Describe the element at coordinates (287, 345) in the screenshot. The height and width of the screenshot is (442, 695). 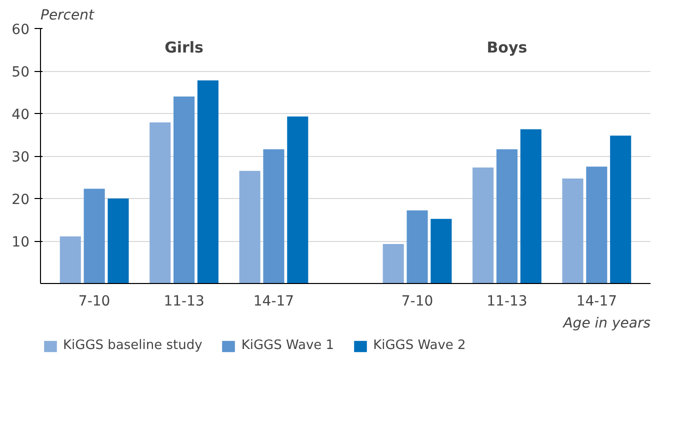
I see `legend-label: KiGGS Wave 1` at that location.